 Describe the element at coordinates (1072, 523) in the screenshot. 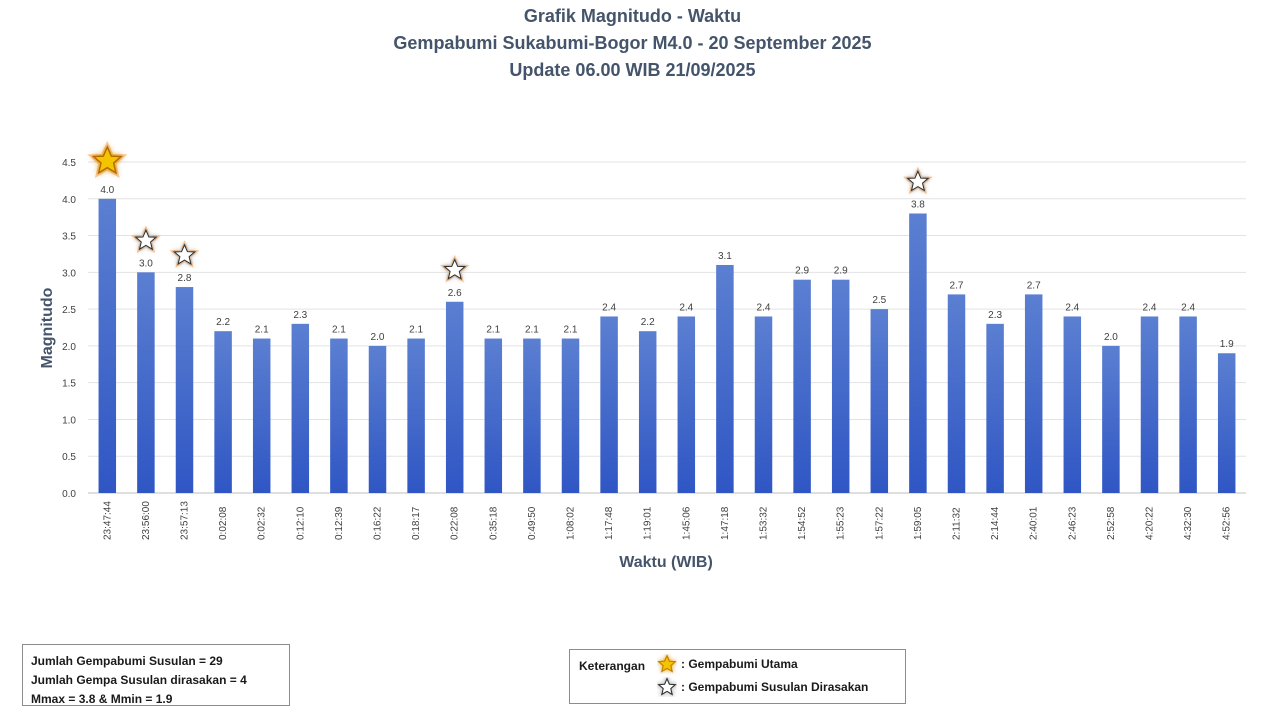

I see `x-tick-label: 2:46:23` at that location.